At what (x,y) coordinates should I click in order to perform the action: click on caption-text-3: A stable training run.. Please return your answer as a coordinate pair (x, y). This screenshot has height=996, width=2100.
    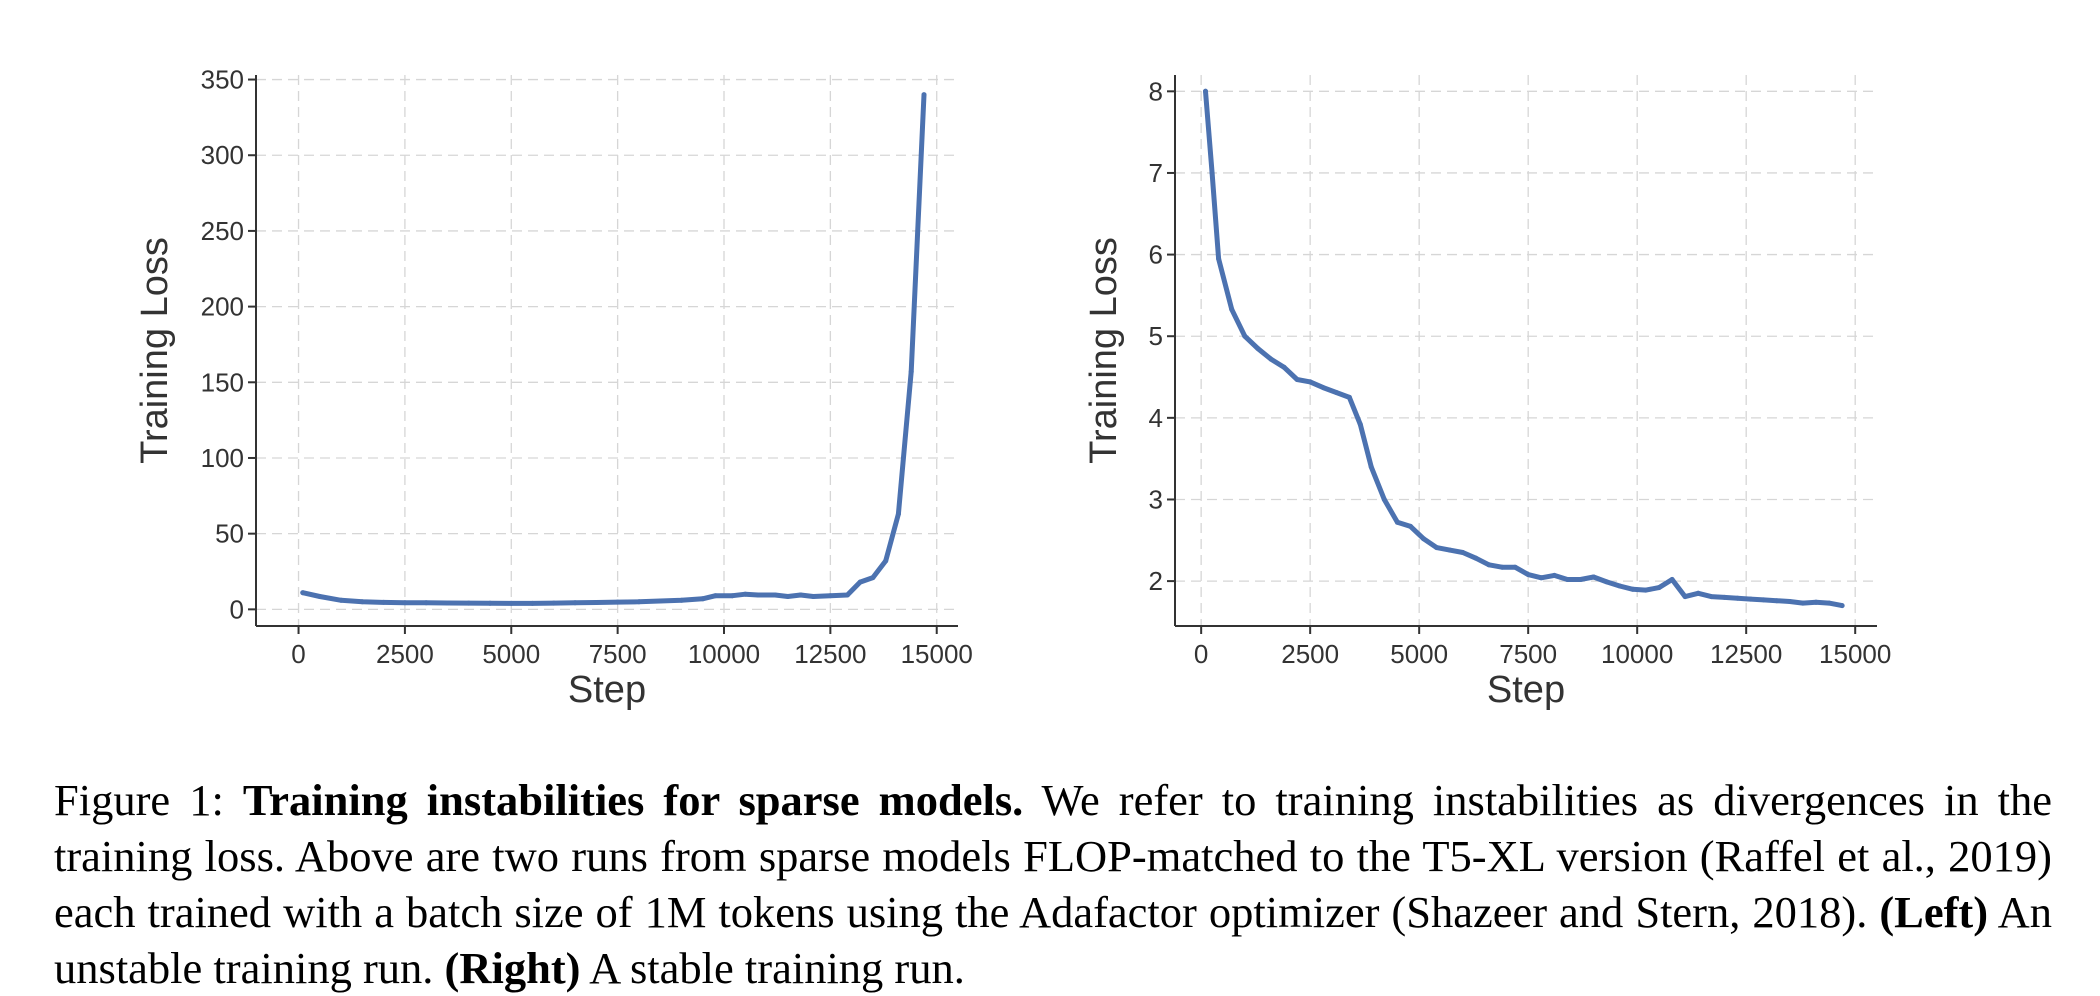
    Looking at the image, I should click on (772, 968).